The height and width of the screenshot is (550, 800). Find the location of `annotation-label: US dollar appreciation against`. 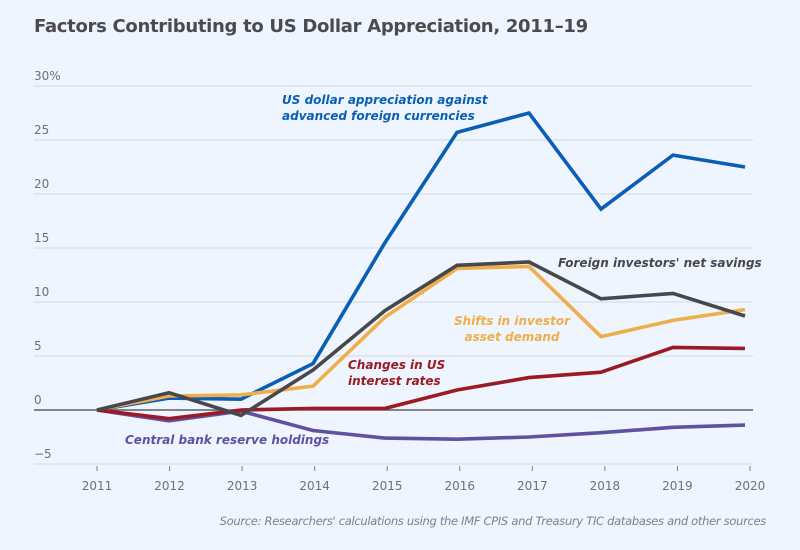

annotation-label: US dollar appreciation against is located at coordinates (385, 100).